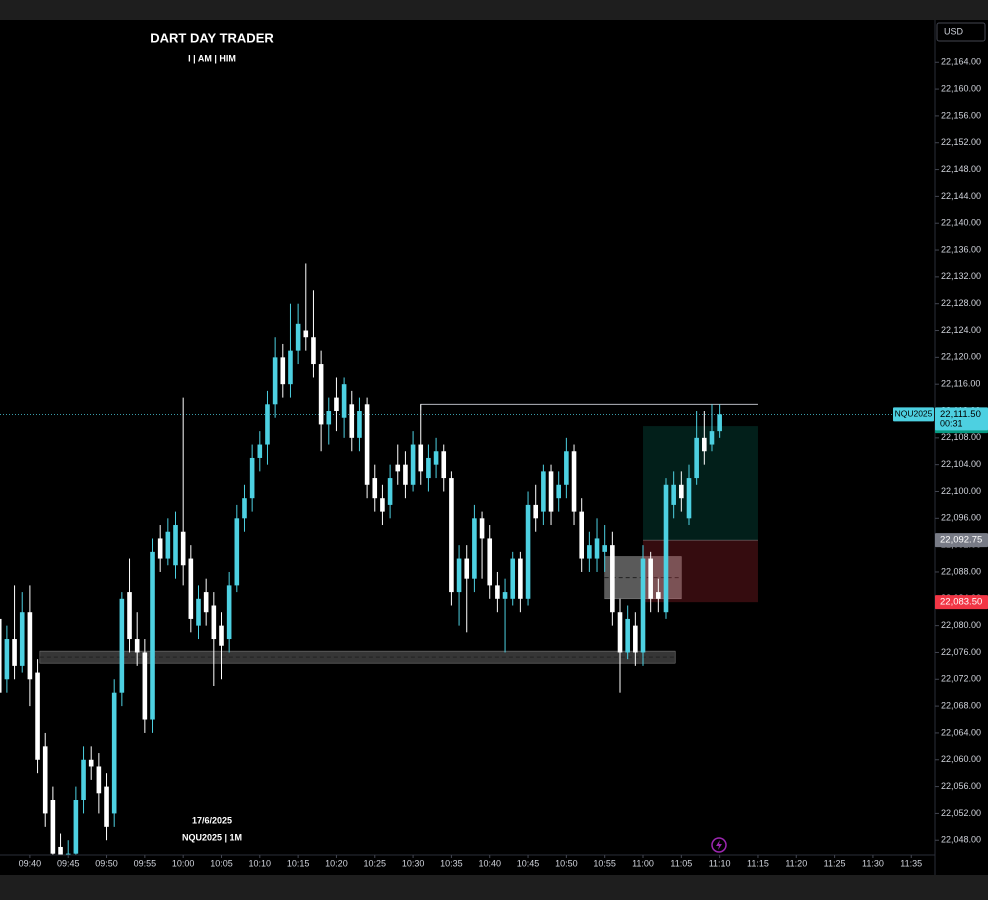 This screenshot has height=900, width=988. What do you see at coordinates (961, 303) in the screenshot?
I see `y-tick-label: 22,128.00` at bounding box center [961, 303].